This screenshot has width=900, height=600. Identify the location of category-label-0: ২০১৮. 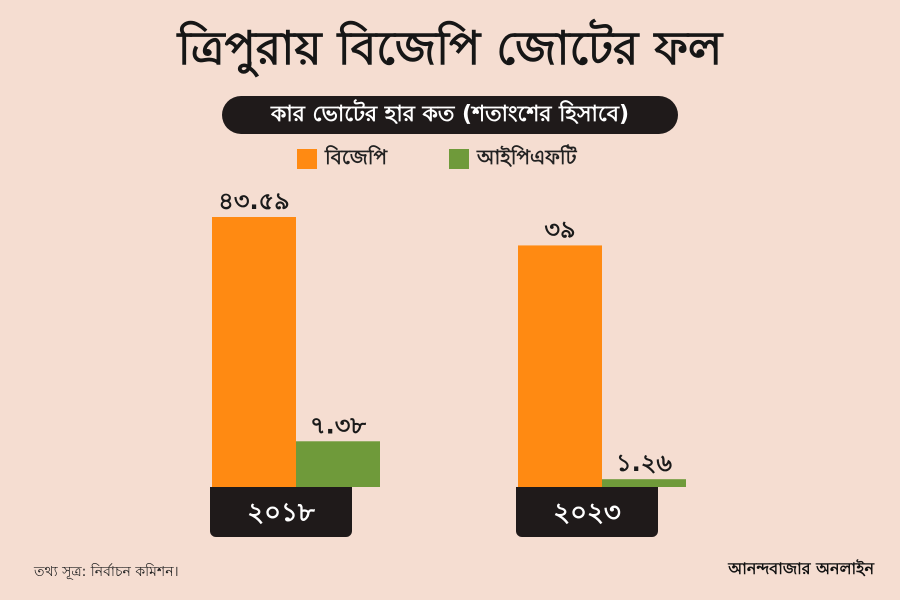
(281, 513).